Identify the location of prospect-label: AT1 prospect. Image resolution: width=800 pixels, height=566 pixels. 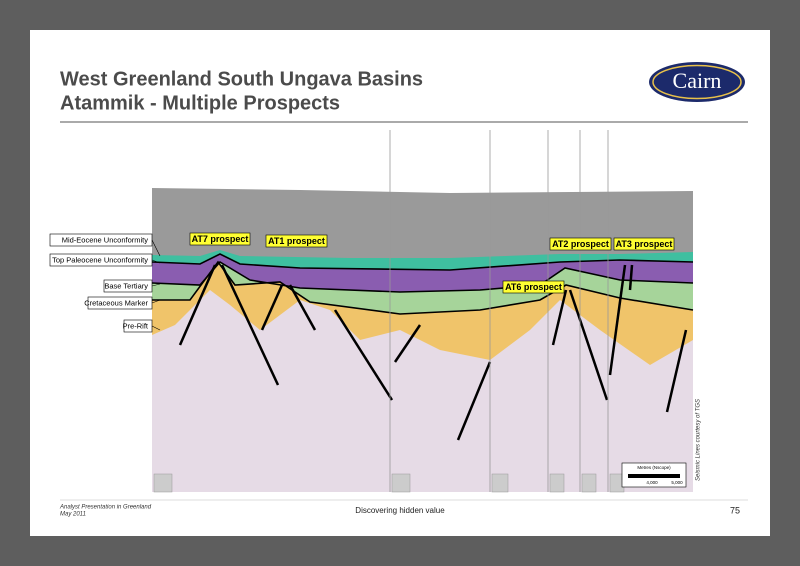
(296, 241).